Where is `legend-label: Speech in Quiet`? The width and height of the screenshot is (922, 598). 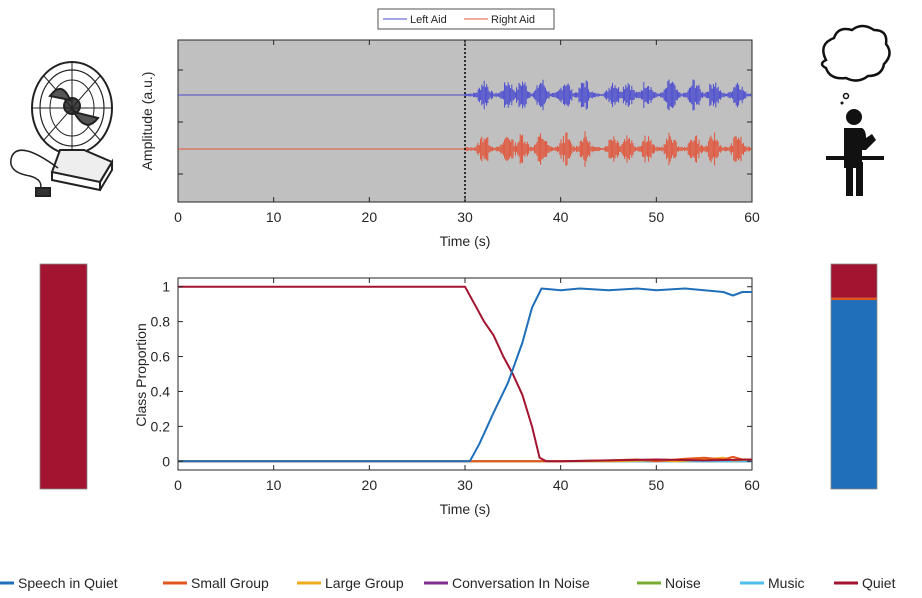
legend-label: Speech in Quiet is located at coordinates (68, 583).